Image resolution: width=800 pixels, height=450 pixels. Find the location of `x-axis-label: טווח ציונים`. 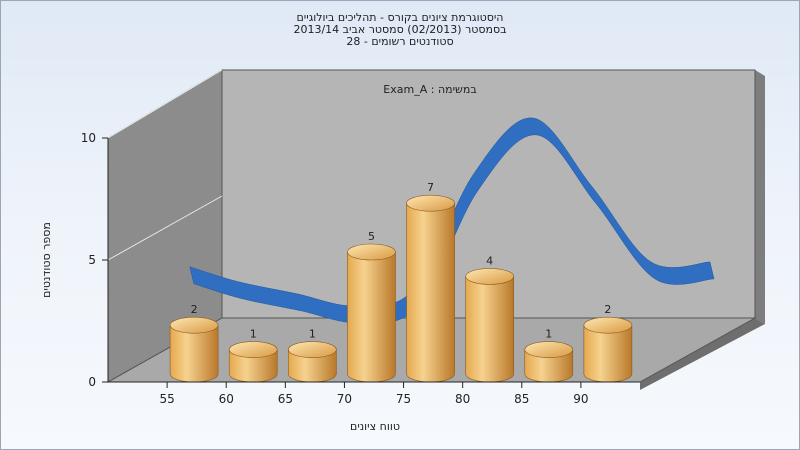

x-axis-label: טווח ציונים is located at coordinates (375, 426).